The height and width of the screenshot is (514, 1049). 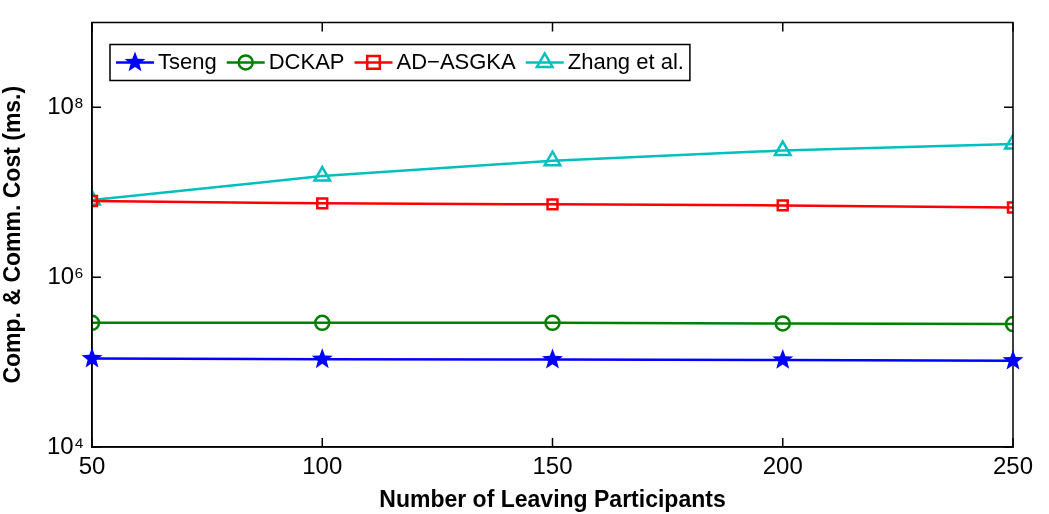 What do you see at coordinates (782, 466) in the screenshot?
I see `x-tick-label: 200` at bounding box center [782, 466].